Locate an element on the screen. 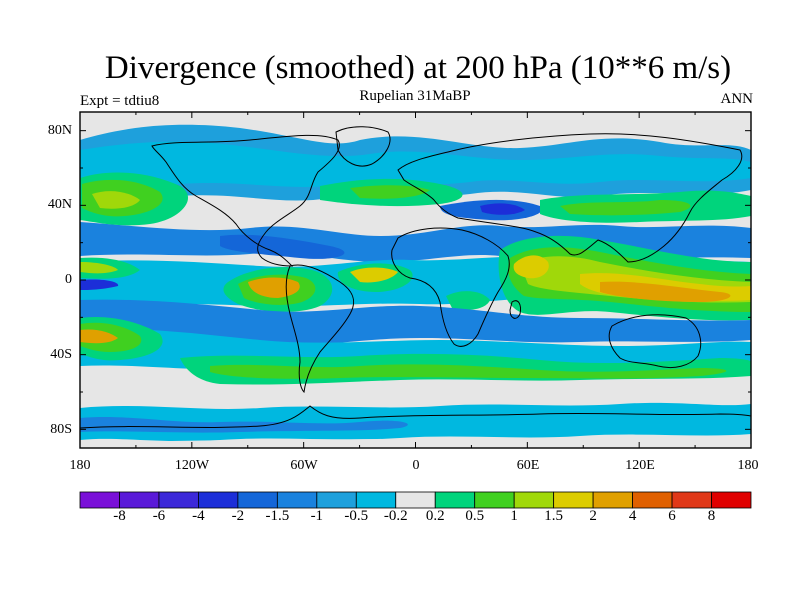 This screenshot has height=600, width=800. contour-navy-equator-pacific is located at coordinates (99, 284).